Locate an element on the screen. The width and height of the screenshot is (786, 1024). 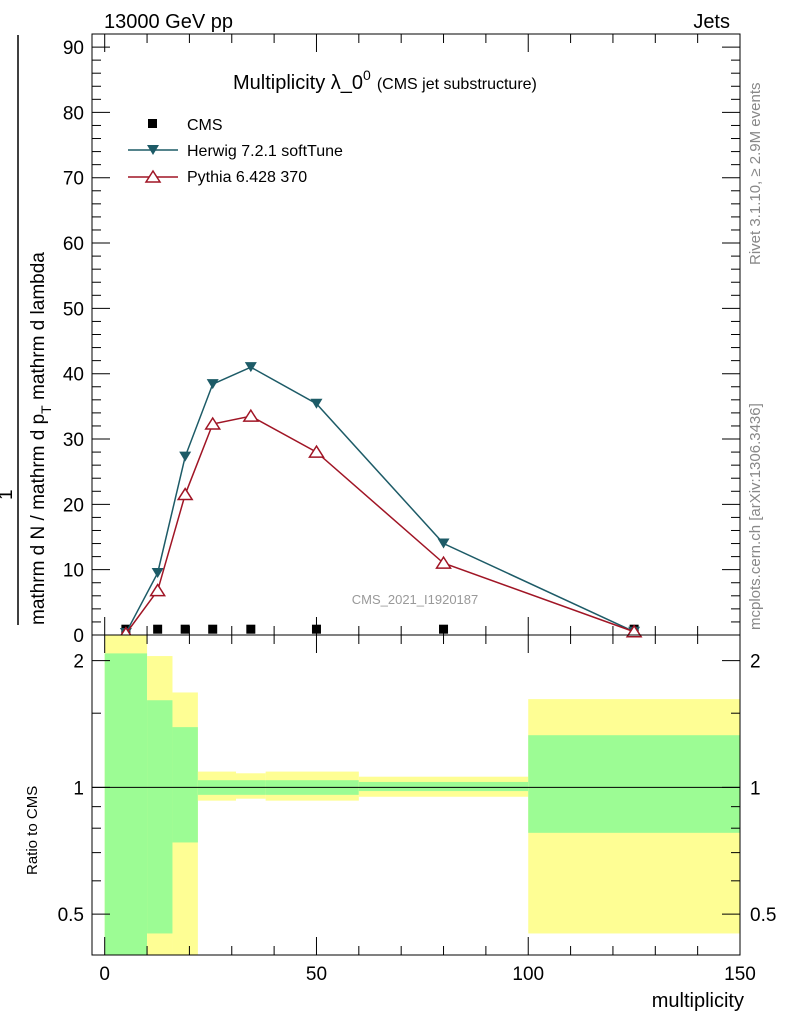
x-axis-label: multiplicity is located at coordinates (698, 1001).